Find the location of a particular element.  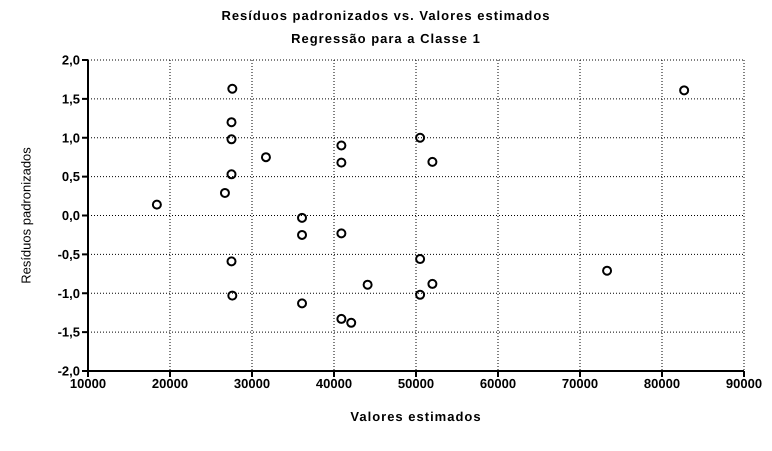

x-tick-label: 40000 is located at coordinates (334, 384).